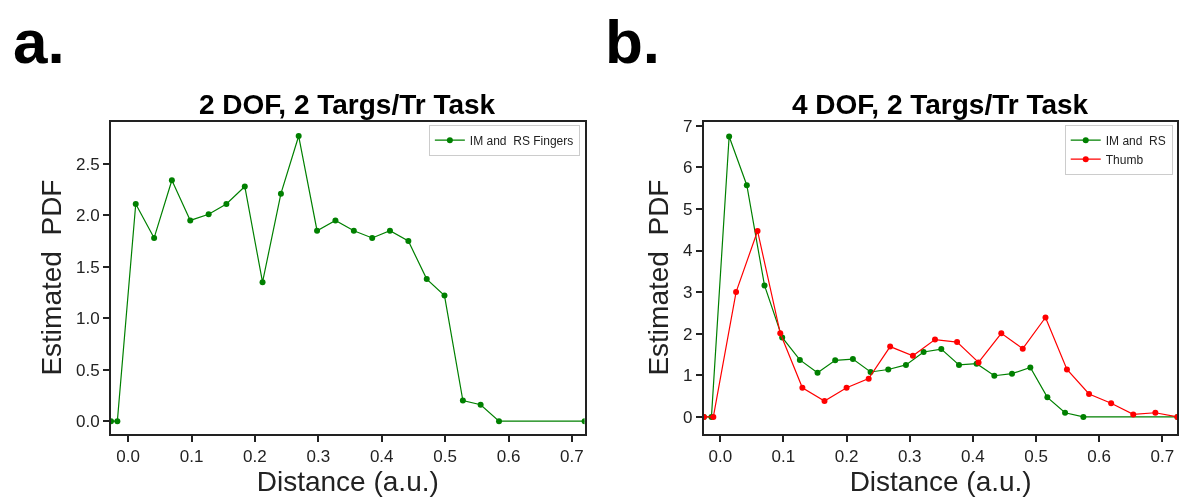 The image size is (1181, 497). What do you see at coordinates (1124, 159) in the screenshot?
I see `legend-label: Thumb` at bounding box center [1124, 159].